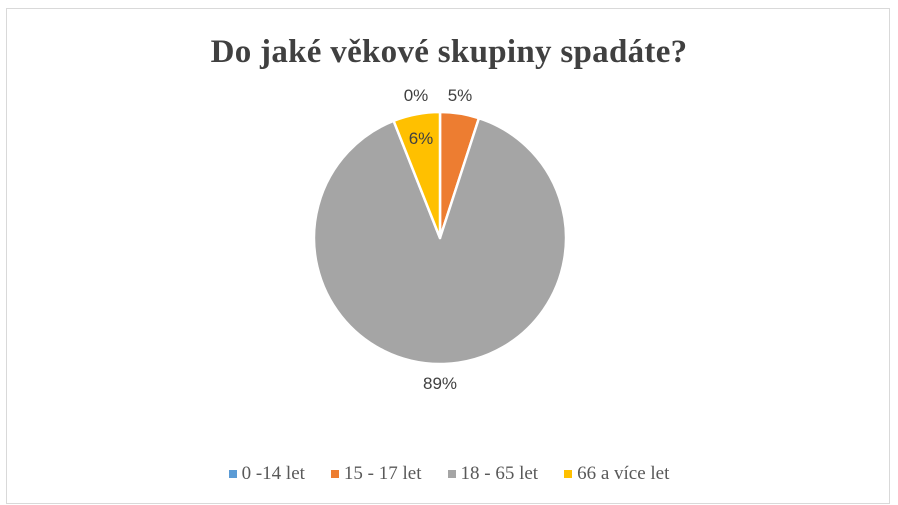 The width and height of the screenshot is (898, 505). Describe the element at coordinates (416, 95) in the screenshot. I see `data-label-1: 0%` at that location.